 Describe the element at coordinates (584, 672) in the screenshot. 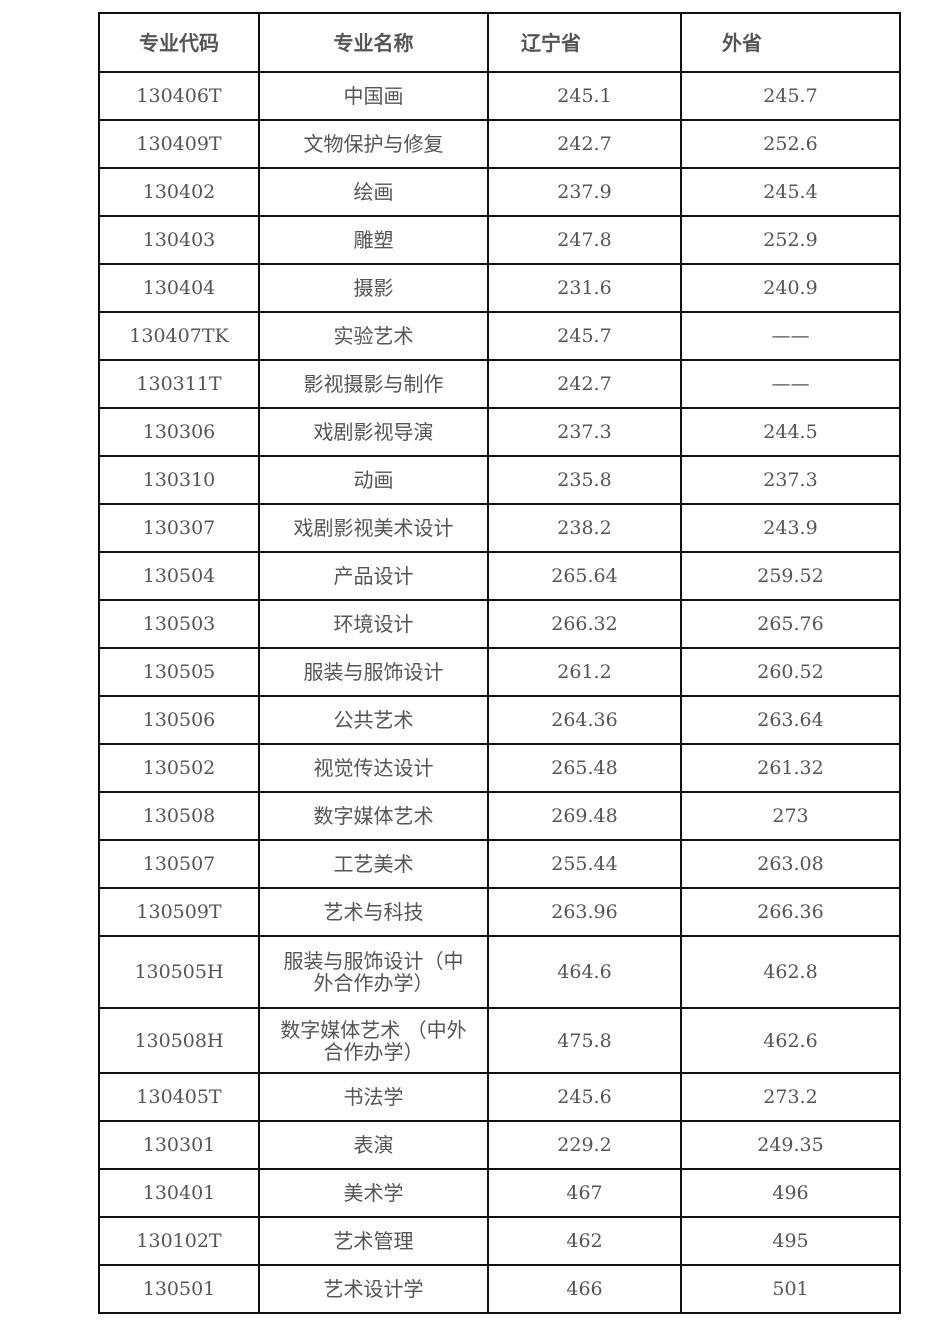

I see `liaoning-score-cell: 261.2` at that location.